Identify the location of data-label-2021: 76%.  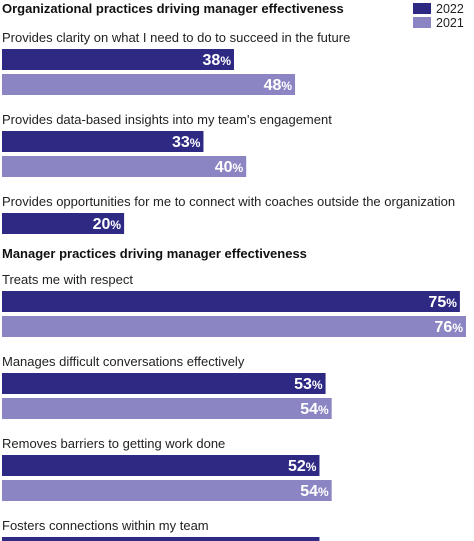
(449, 327).